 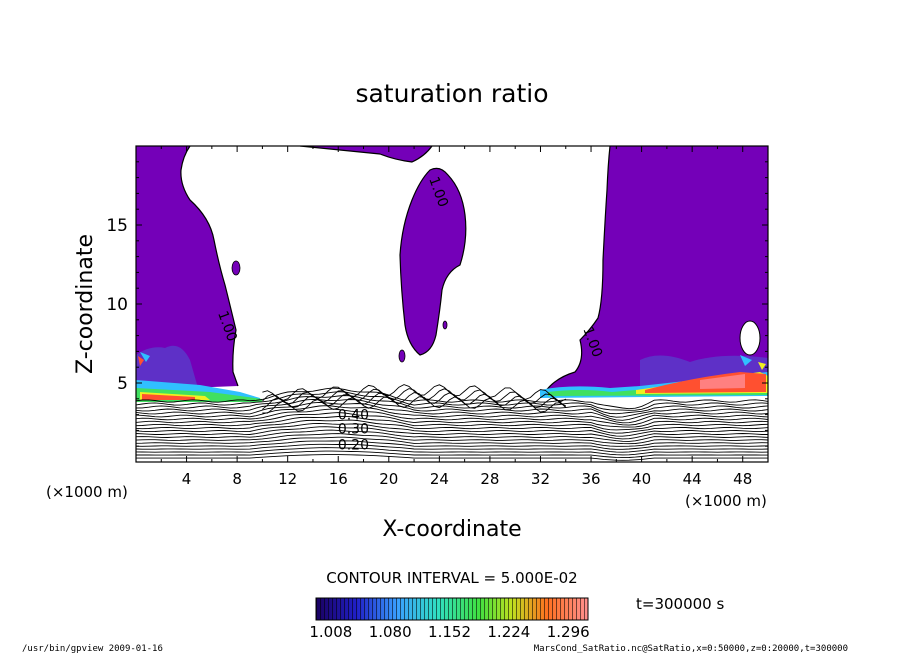 What do you see at coordinates (508, 632) in the screenshot?
I see `colorbar-tick-label: 1.224` at bounding box center [508, 632].